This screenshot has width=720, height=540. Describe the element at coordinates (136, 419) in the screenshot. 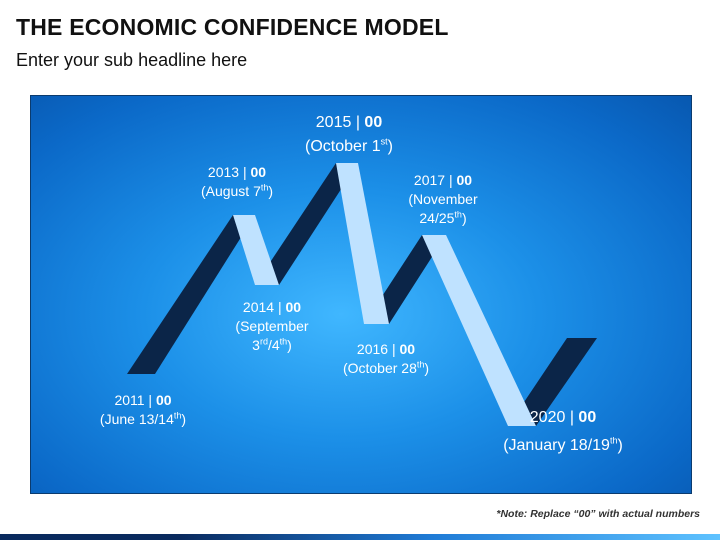

I see `milestone-date: (June 13/14` at that location.